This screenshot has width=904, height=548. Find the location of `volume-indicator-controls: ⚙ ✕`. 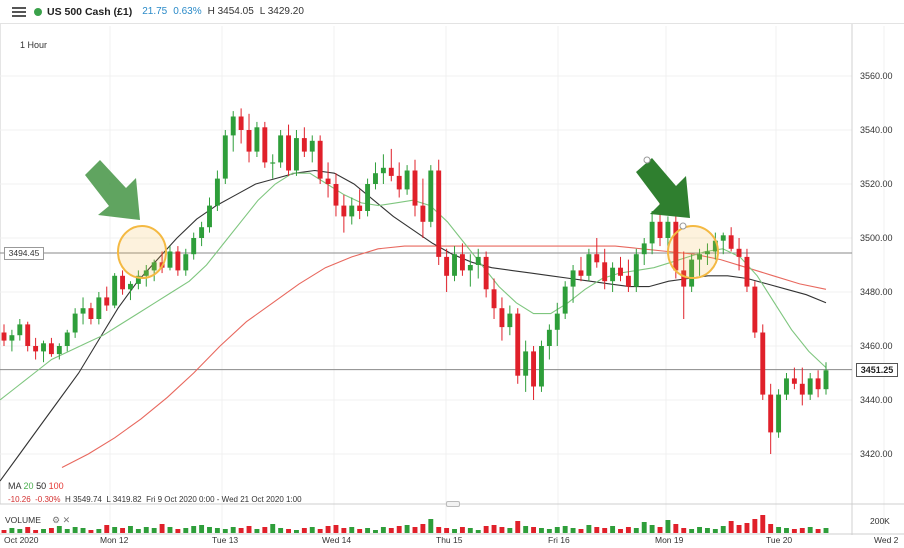

volume-indicator-controls: ⚙ ✕ is located at coordinates (61, 520).